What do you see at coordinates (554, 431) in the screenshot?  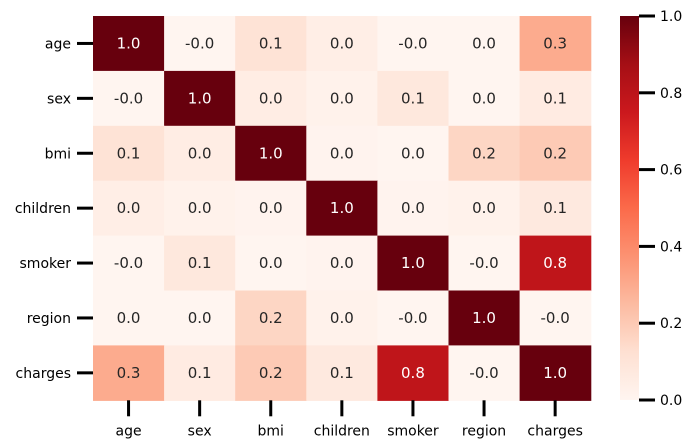 I see `x-tick-label: charges` at bounding box center [554, 431].